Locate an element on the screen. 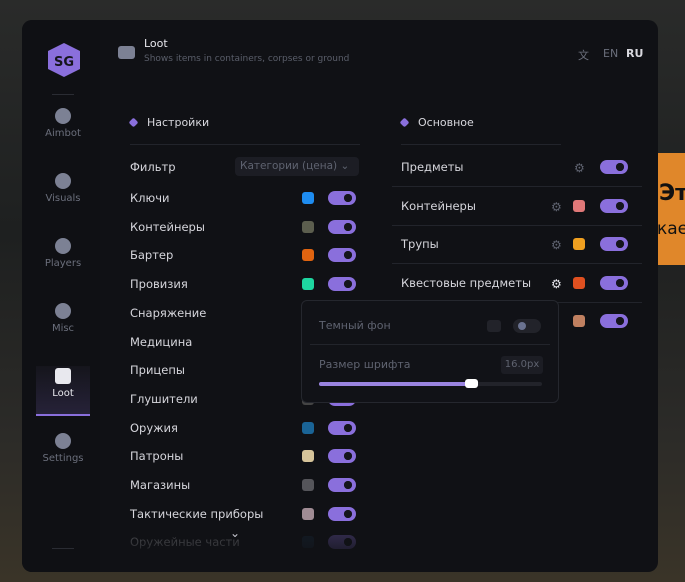  sidebar: SG Aimbot Visuals Players Misc Loot Settings is located at coordinates (61, 296).